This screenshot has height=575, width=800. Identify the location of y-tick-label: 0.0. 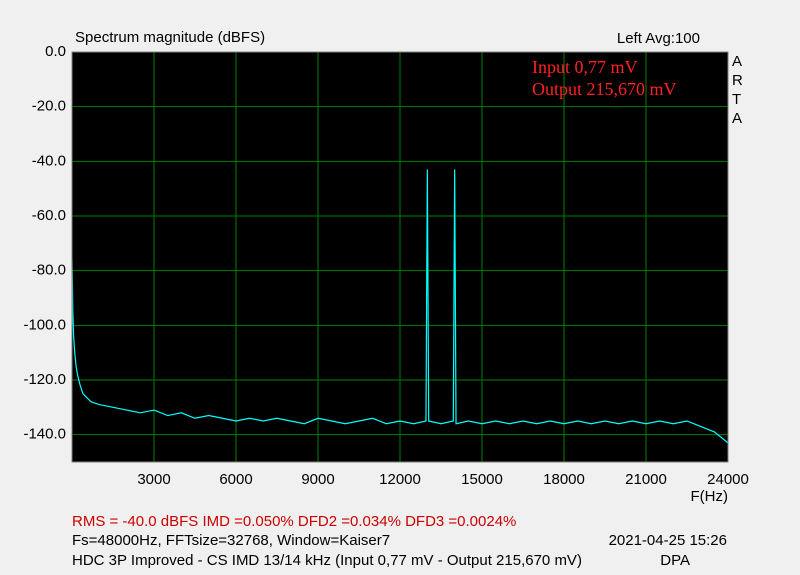
(55, 51).